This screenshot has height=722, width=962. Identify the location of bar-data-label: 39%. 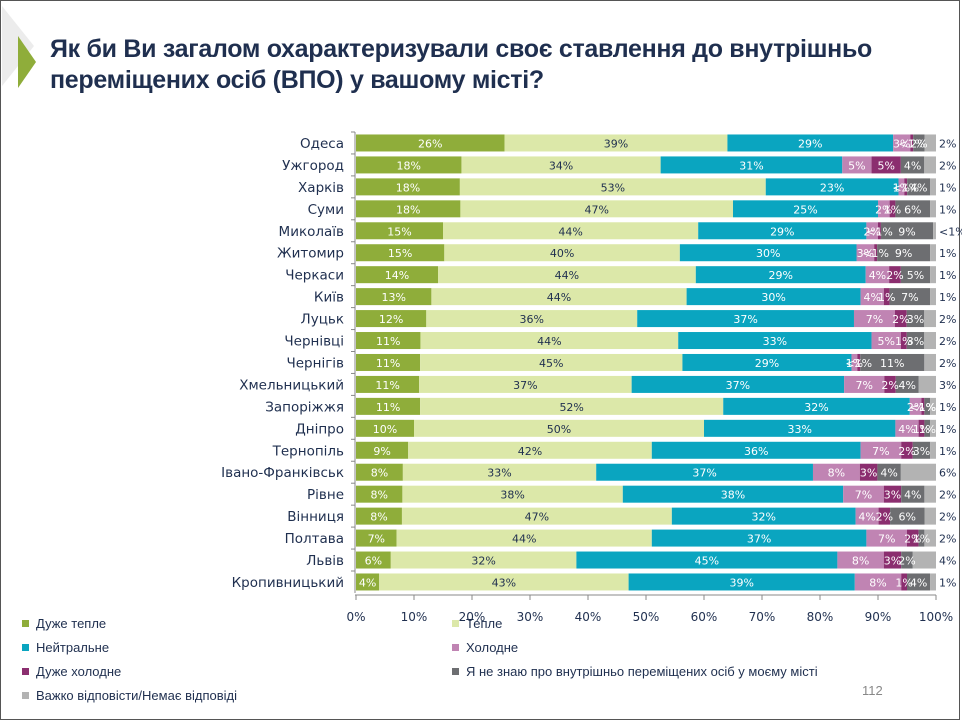
(616, 143).